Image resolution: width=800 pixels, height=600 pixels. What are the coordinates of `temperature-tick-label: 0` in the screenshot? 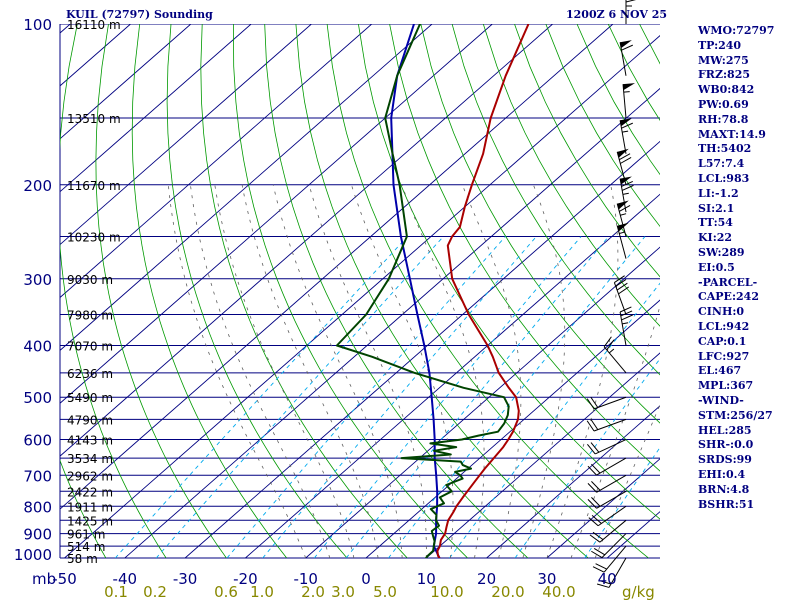 It's located at (366, 579).